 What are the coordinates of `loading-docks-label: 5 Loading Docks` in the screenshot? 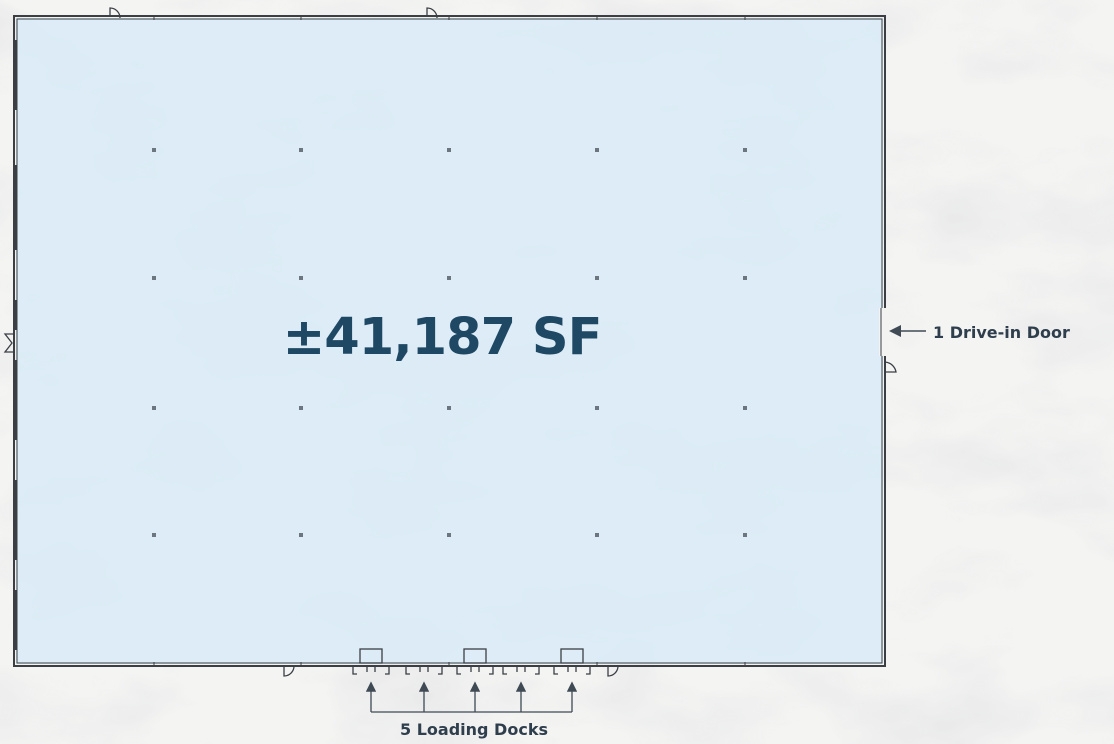 It's located at (474, 729).